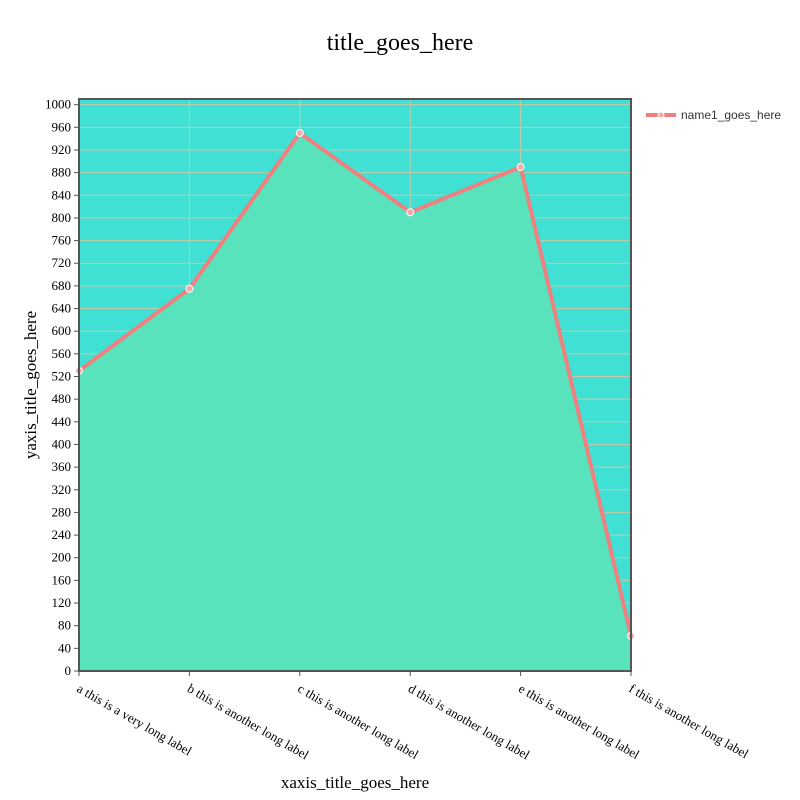 The width and height of the screenshot is (800, 800). I want to click on y-tick-label: 160, so click(62, 579).